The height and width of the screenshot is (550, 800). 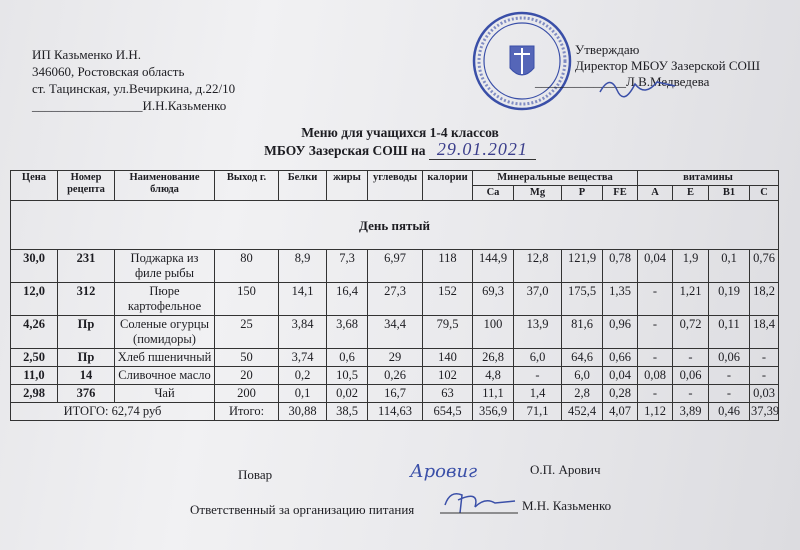 What do you see at coordinates (764, 299) in the screenshot?
I see `cell-vit-c: 18,2` at bounding box center [764, 299].